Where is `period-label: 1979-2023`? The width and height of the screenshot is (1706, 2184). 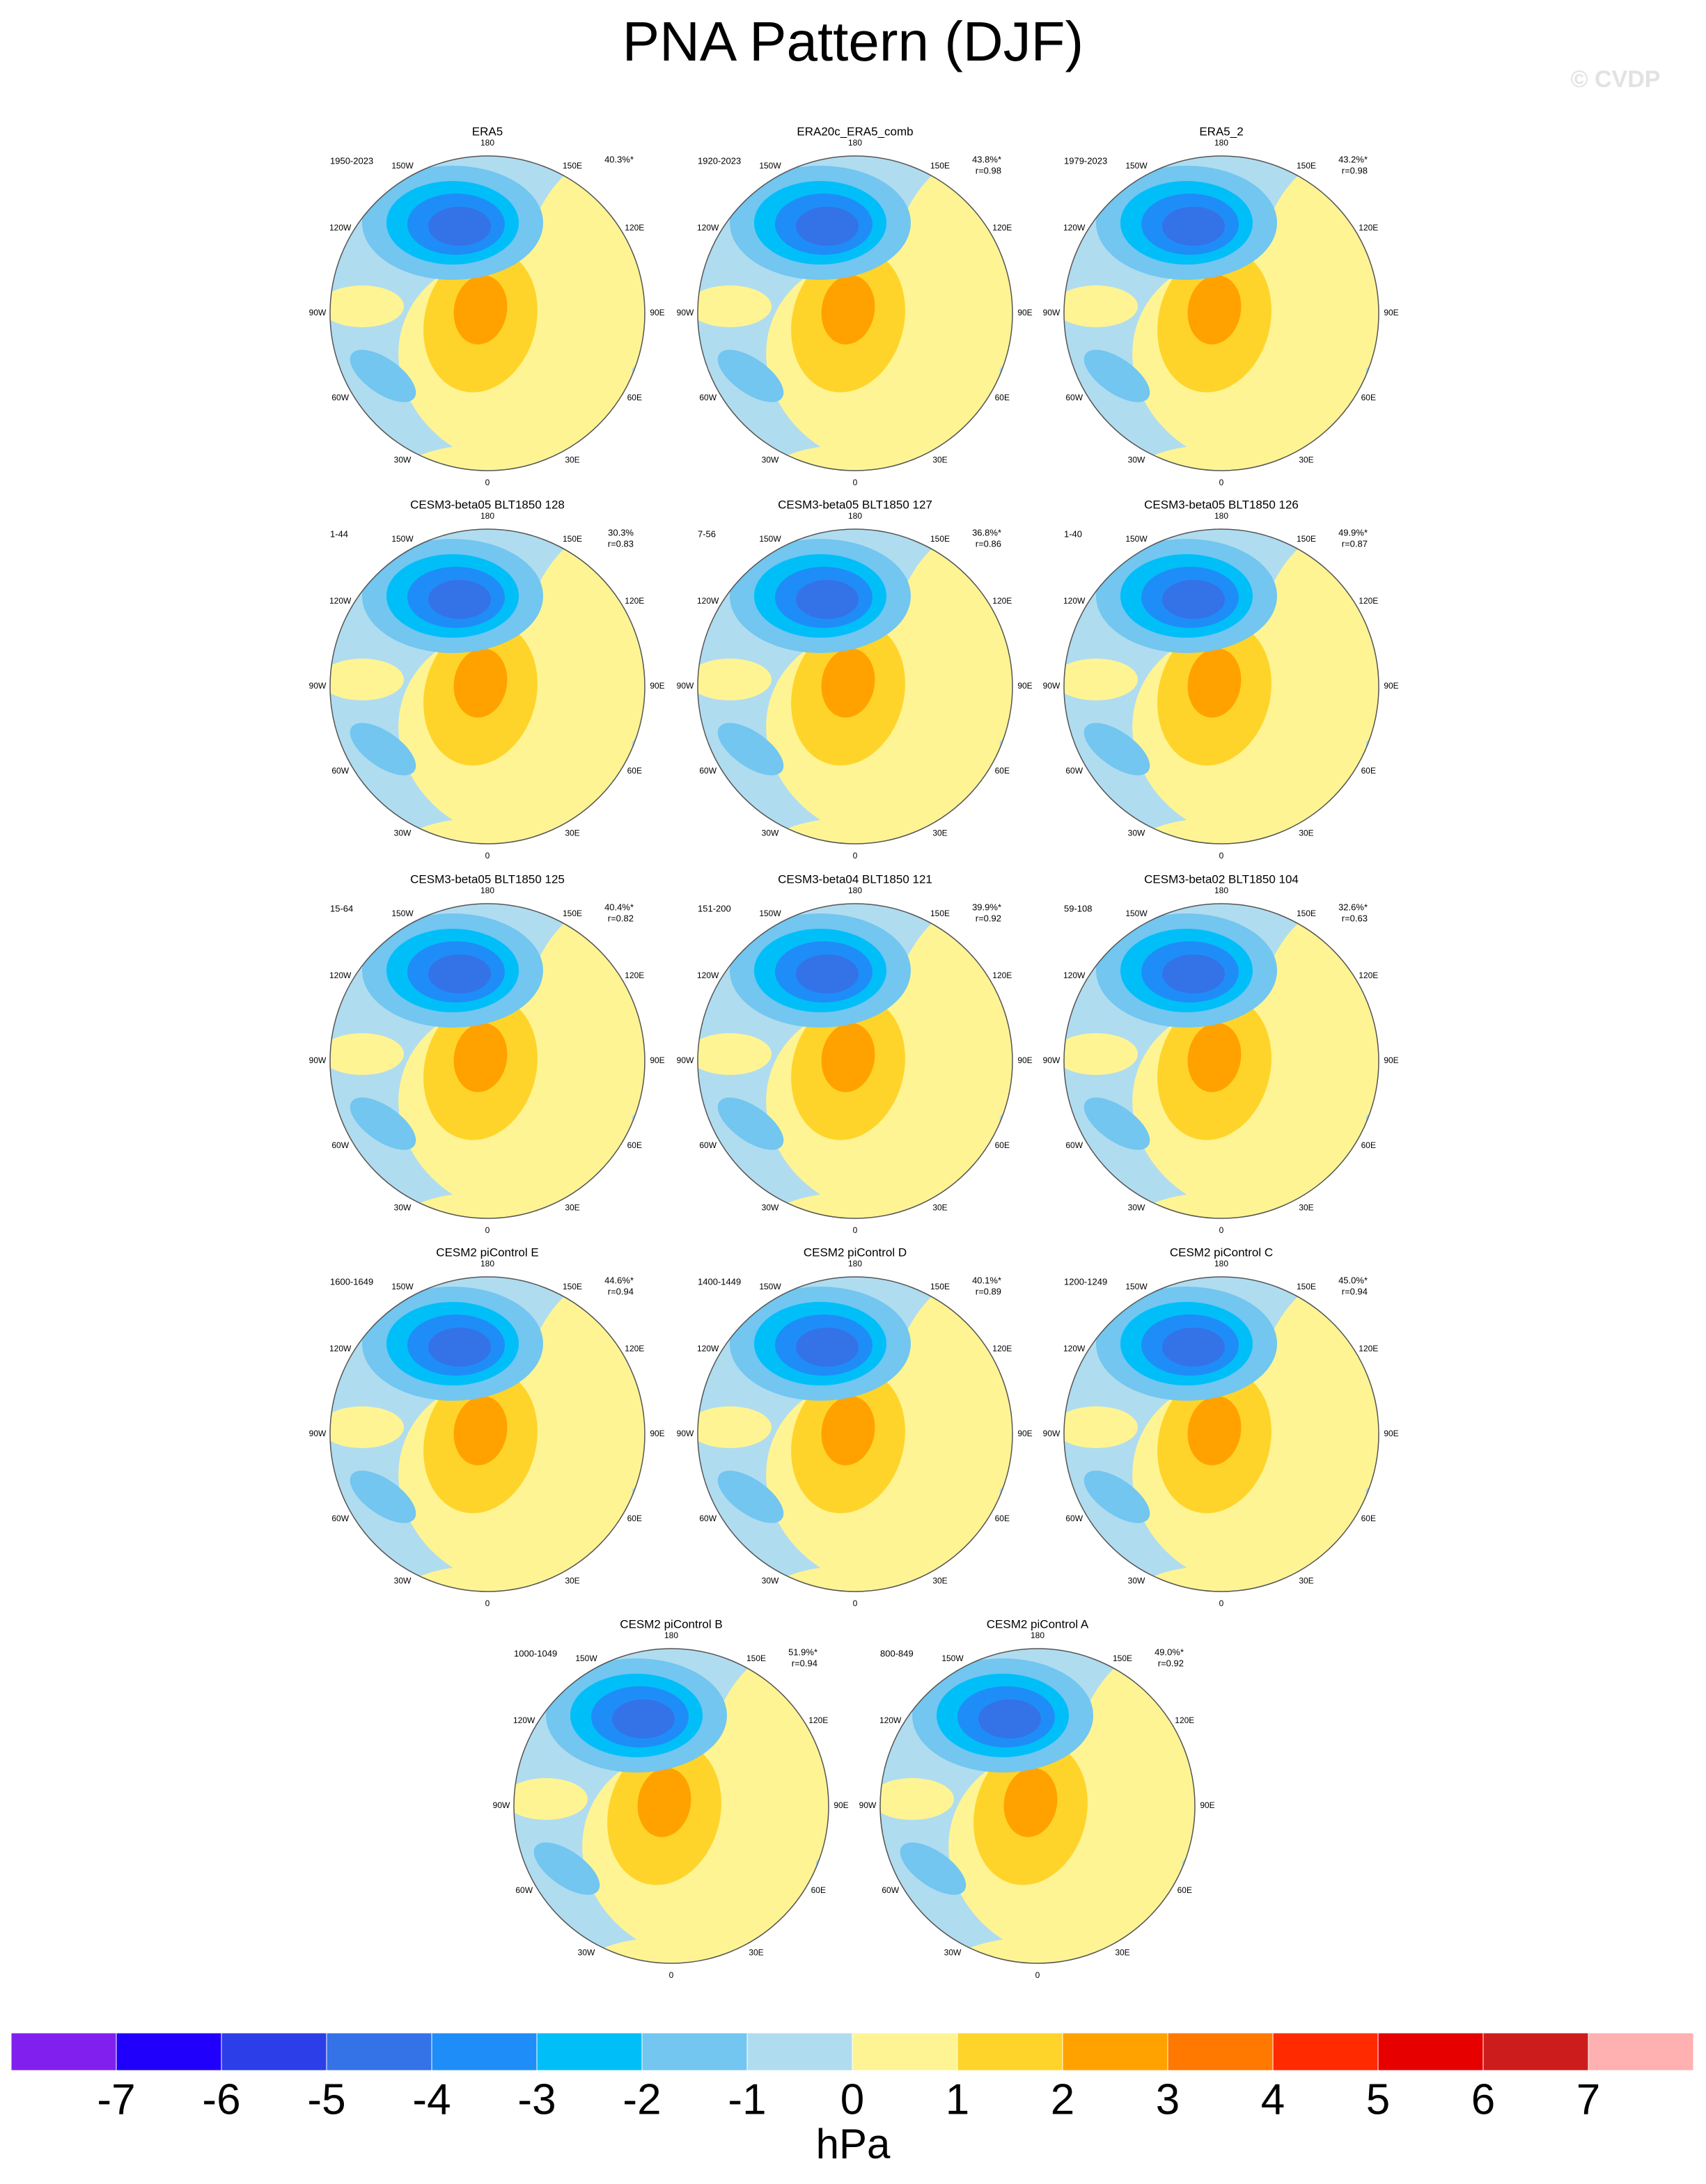 period-label: 1979-2023 is located at coordinates (1085, 160).